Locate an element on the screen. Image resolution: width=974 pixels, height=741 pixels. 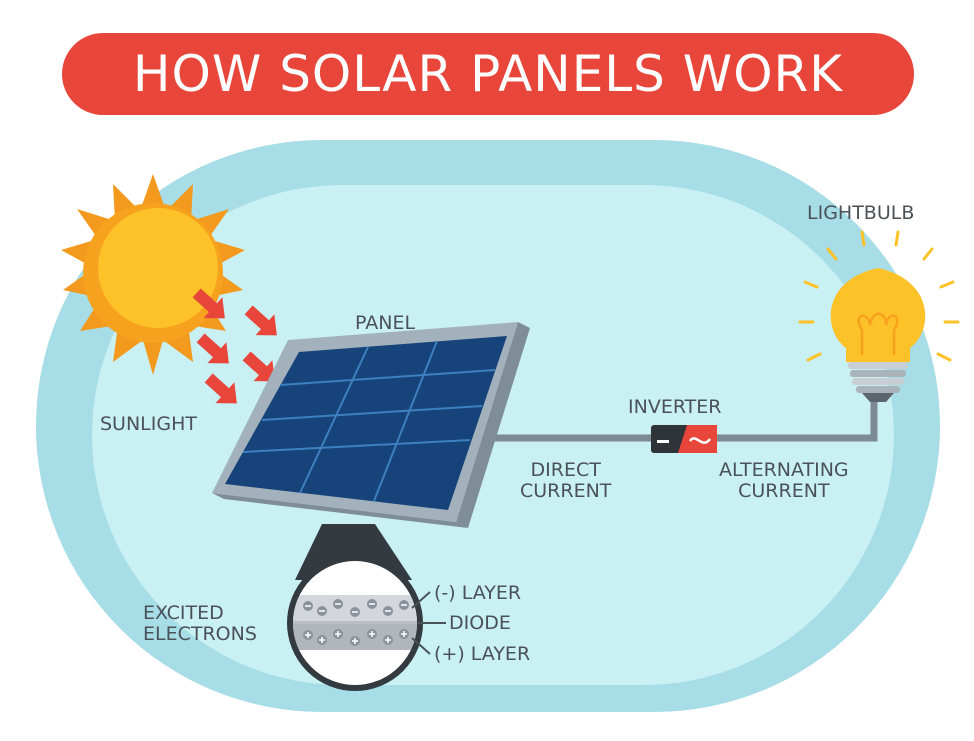
label-positive-layer: (+) LAYER is located at coordinates (482, 654).